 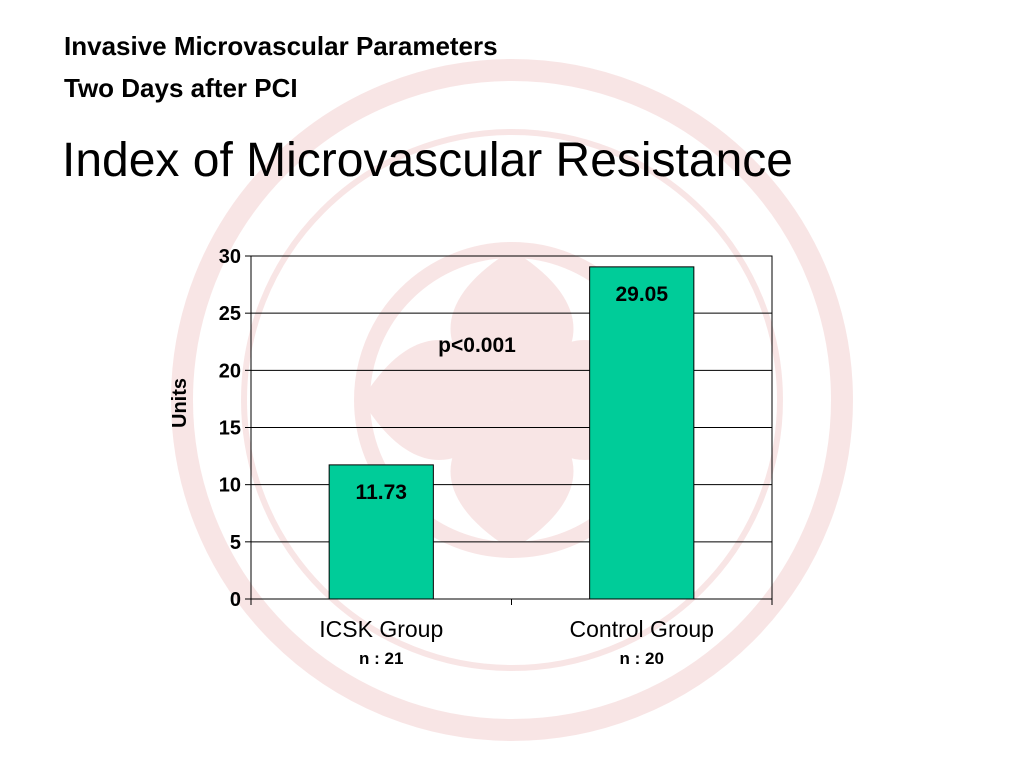 I want to click on y-tick-label: 15, so click(x=230, y=429).